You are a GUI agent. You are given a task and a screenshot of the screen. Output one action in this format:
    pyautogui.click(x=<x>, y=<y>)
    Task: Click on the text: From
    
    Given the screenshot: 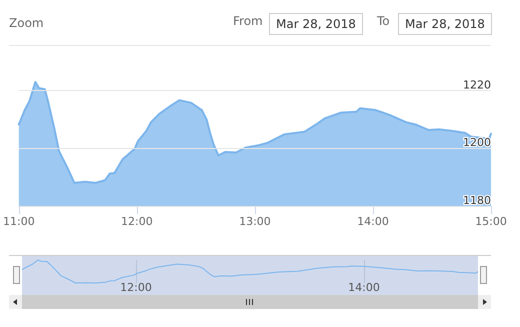 What is the action you would take?
    pyautogui.click(x=248, y=21)
    